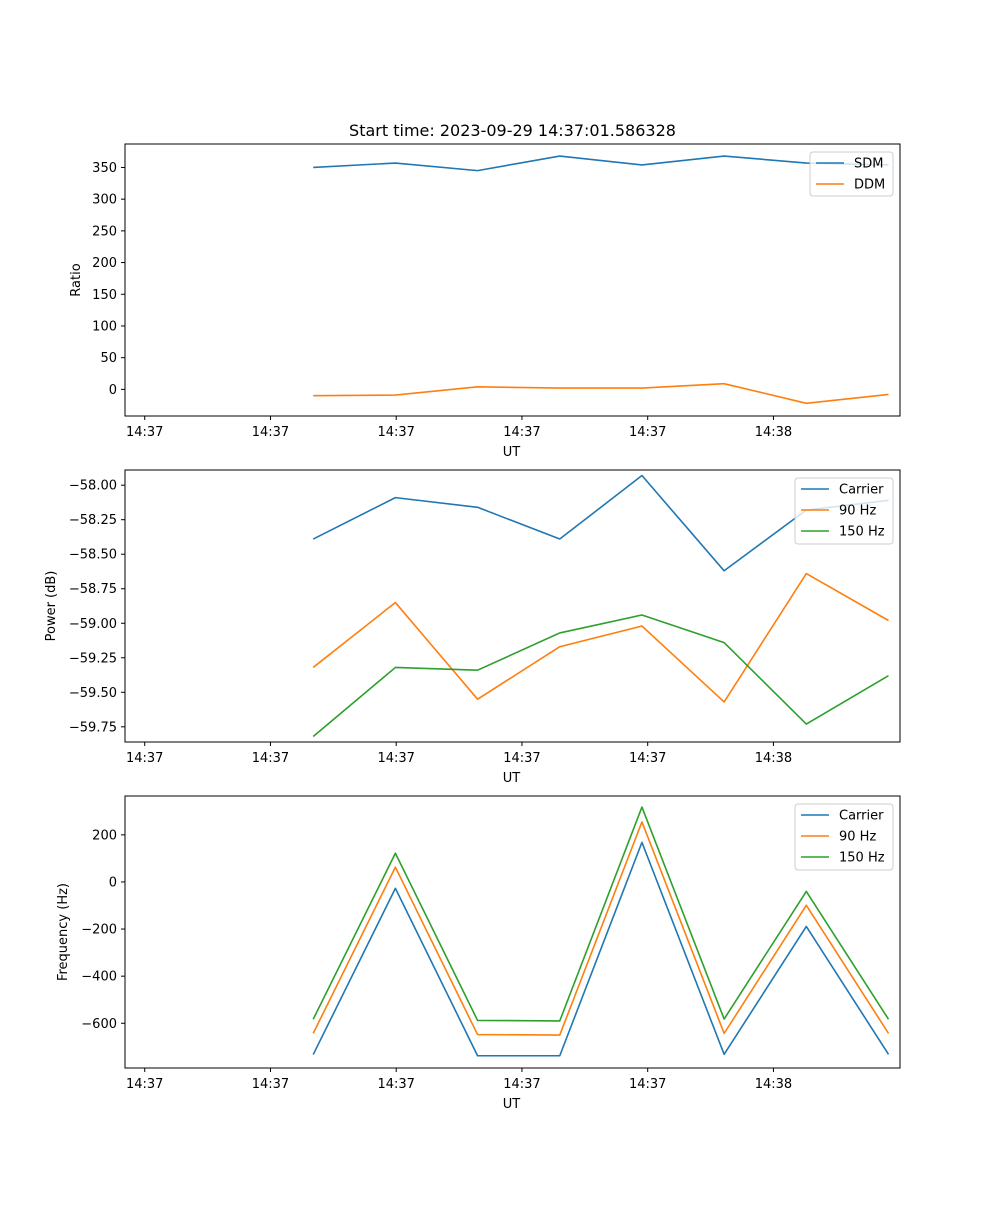  I want to click on y-tick-label: 100, so click(104, 326).